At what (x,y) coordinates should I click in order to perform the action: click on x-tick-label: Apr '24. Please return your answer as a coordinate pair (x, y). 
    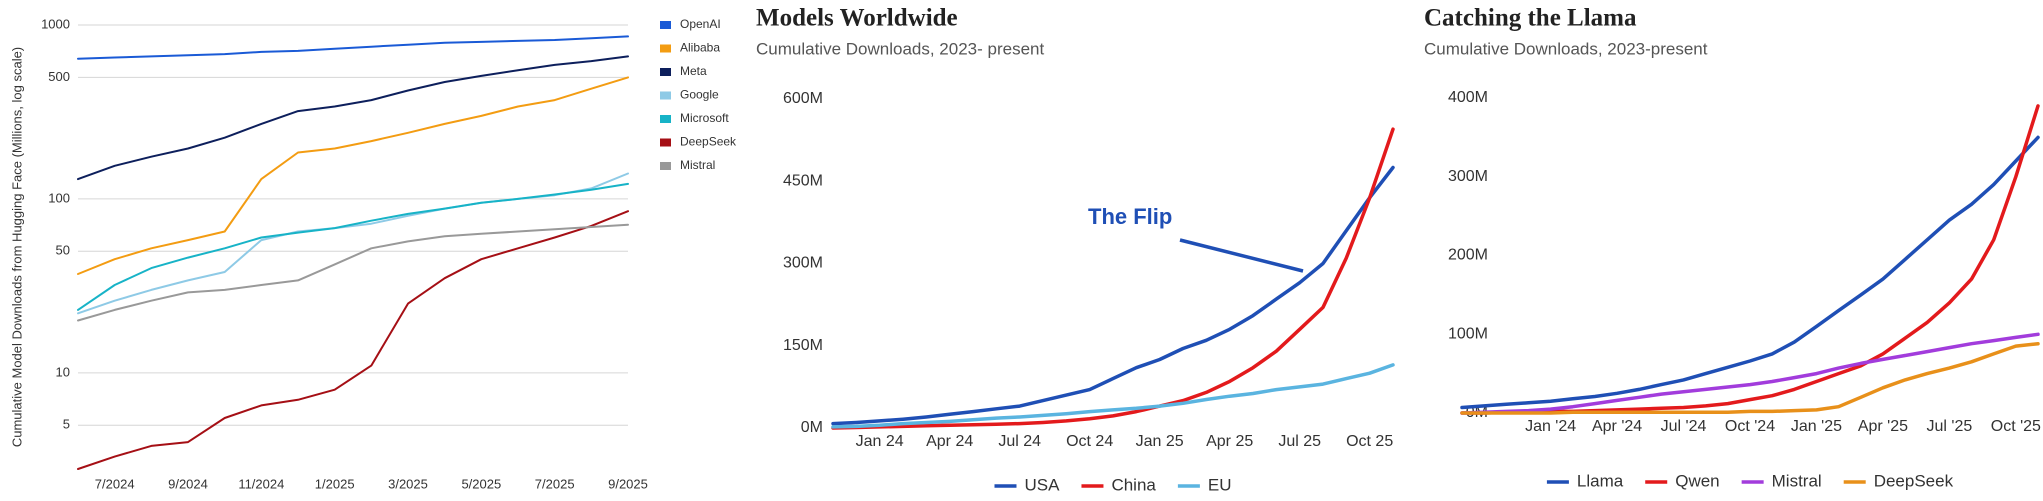
    Looking at the image, I should click on (1617, 426).